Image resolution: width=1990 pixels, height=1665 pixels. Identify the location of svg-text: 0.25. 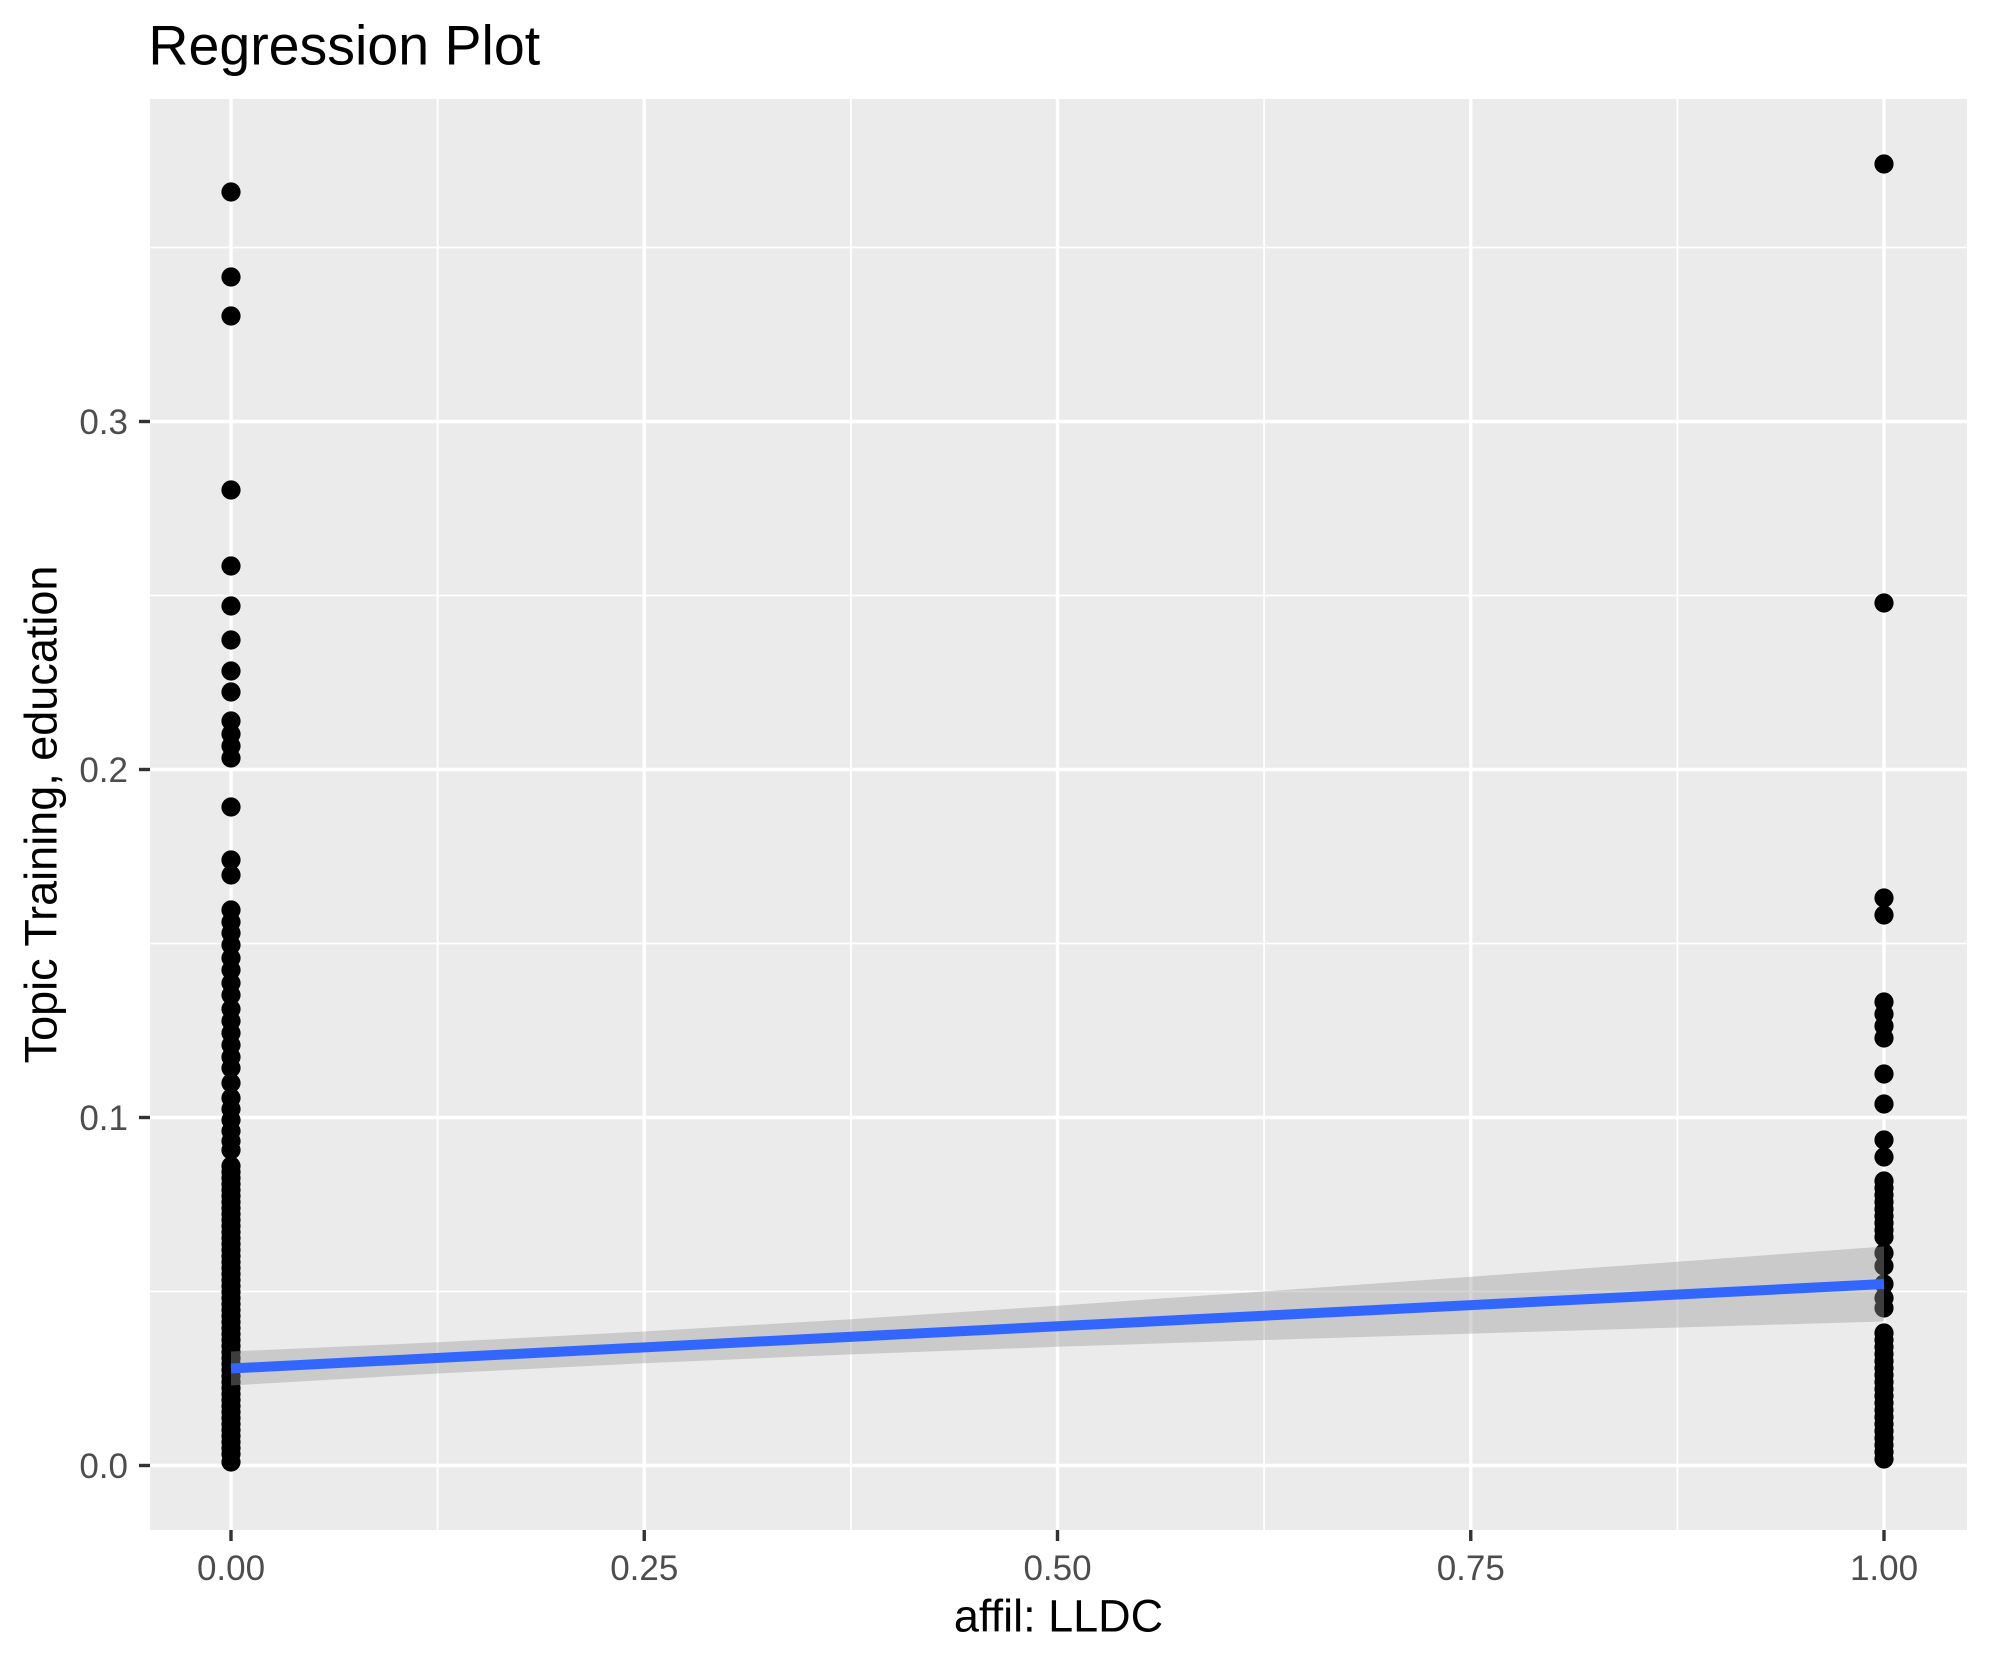
(644, 1568).